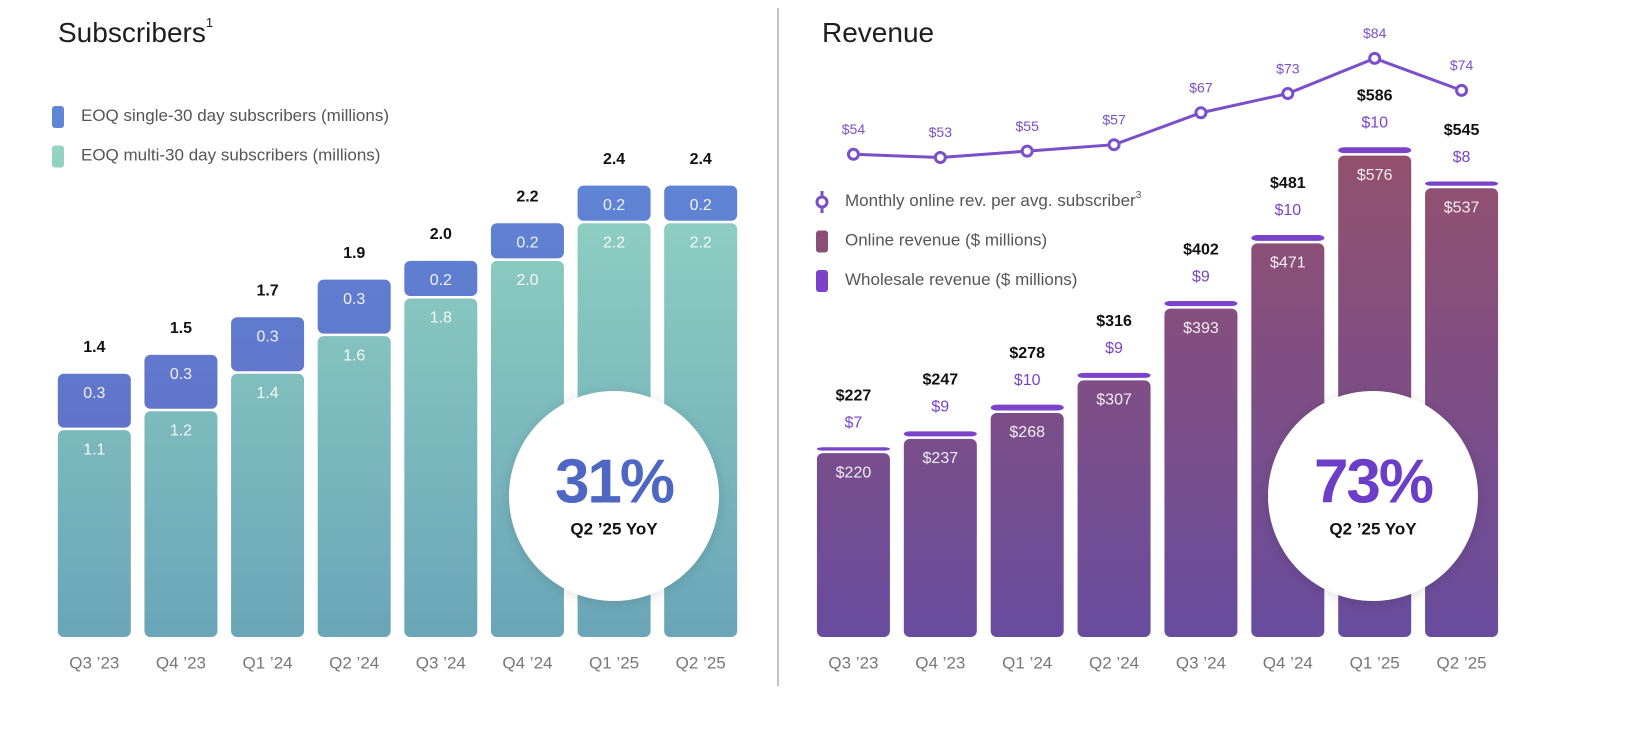  Describe the element at coordinates (209, 22) in the screenshot. I see `title-footnote: 1` at that location.